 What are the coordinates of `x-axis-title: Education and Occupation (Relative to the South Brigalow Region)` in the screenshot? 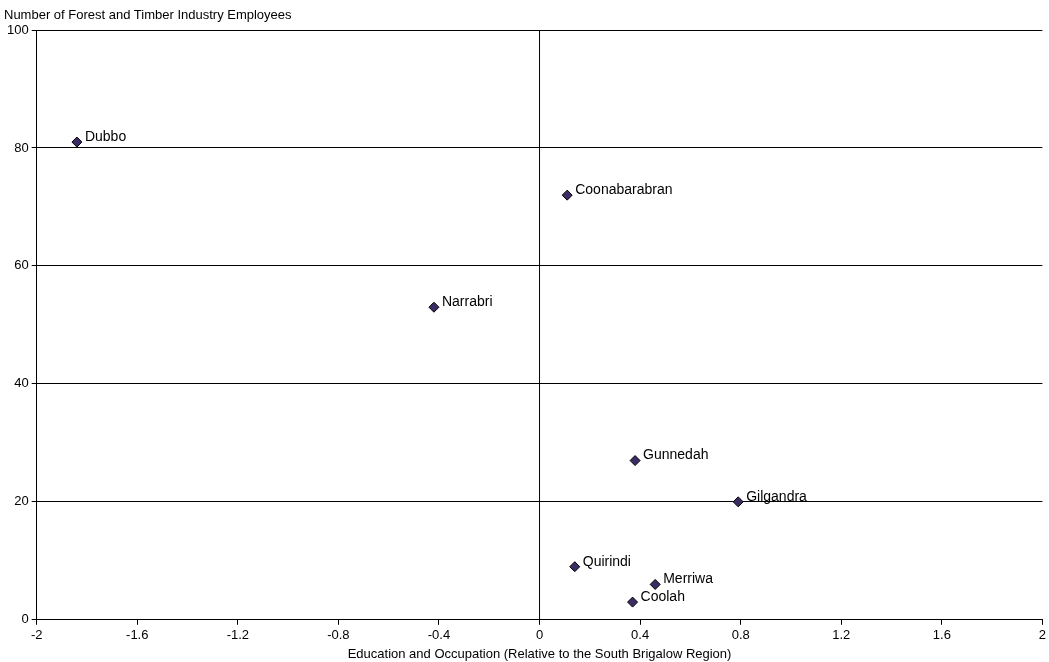 It's located at (539, 653).